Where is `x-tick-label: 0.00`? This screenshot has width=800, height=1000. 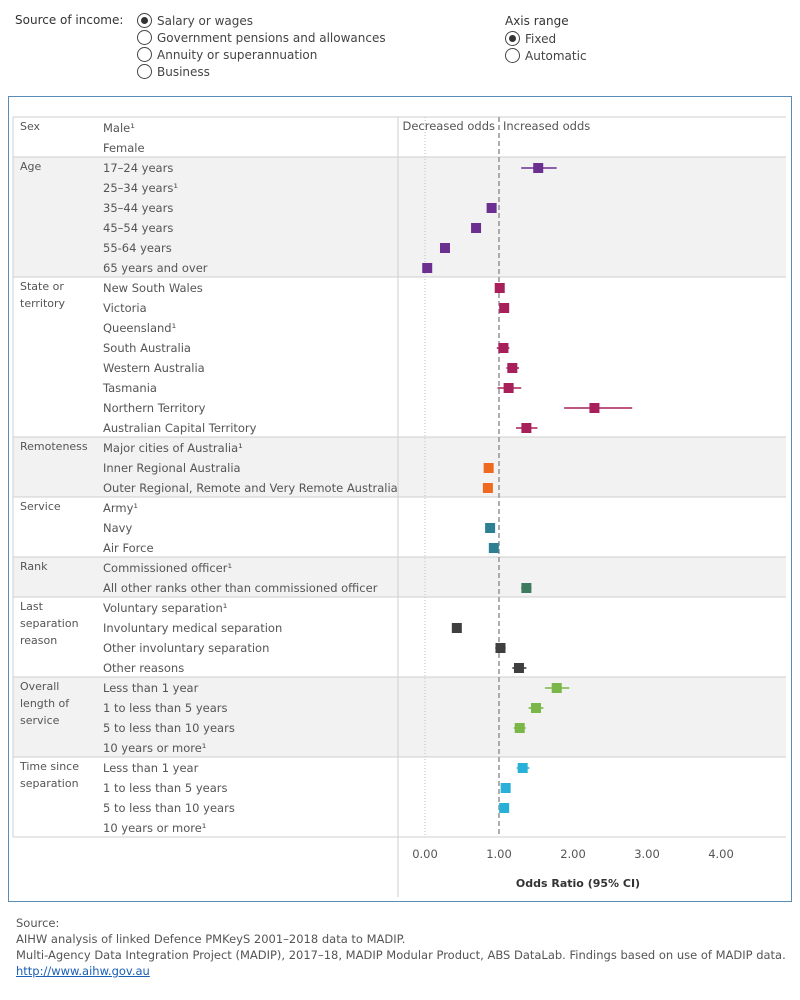
x-tick-label: 0.00 is located at coordinates (425, 854).